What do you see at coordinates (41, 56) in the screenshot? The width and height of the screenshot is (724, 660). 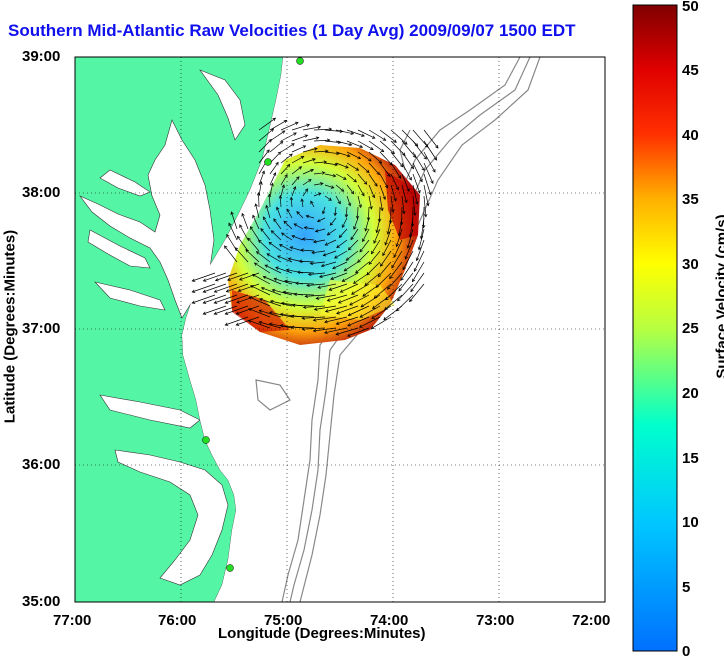 I see `y-tick-label: 39:00` at bounding box center [41, 56].